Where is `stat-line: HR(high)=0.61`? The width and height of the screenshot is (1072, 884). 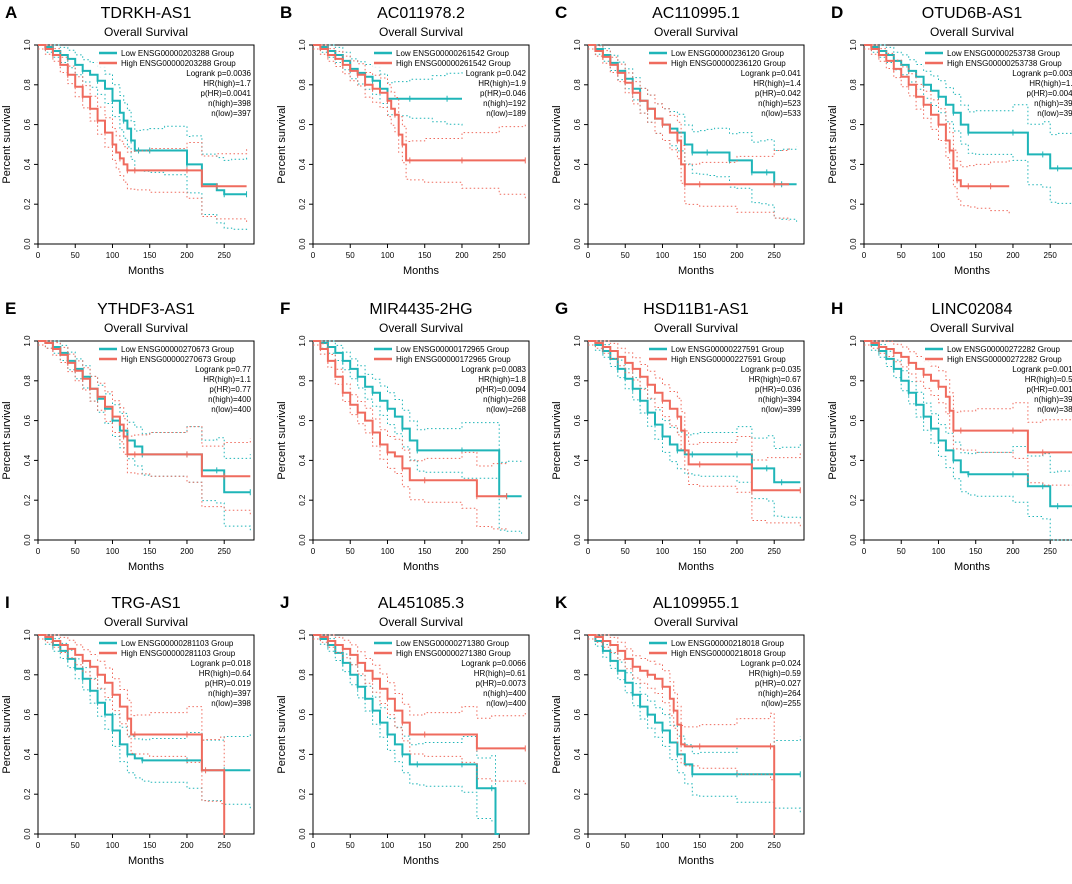 stat-line: HR(high)=0.61 is located at coordinates (500, 673).